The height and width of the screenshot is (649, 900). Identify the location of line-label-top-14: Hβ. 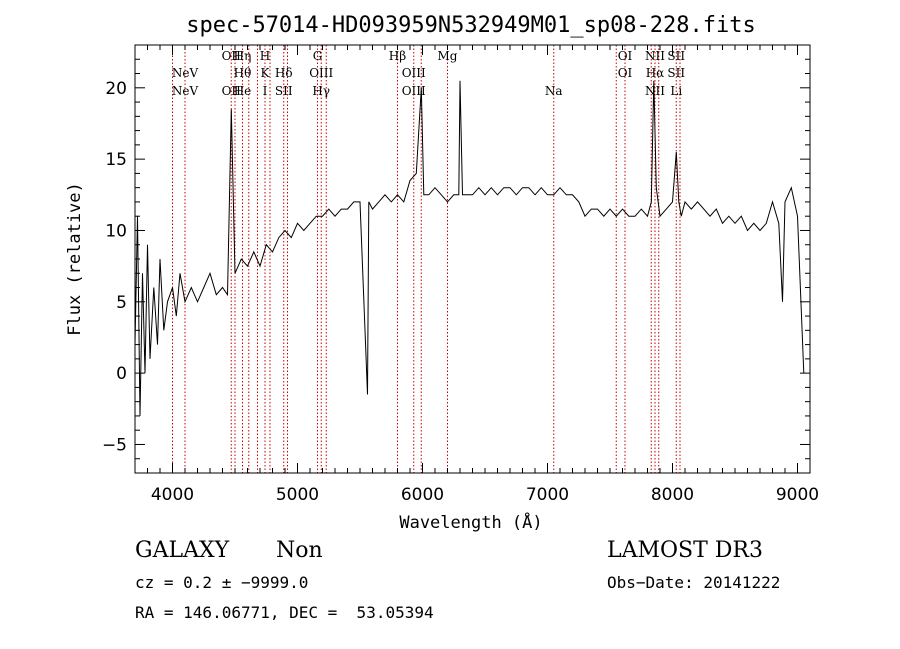
(397, 56).